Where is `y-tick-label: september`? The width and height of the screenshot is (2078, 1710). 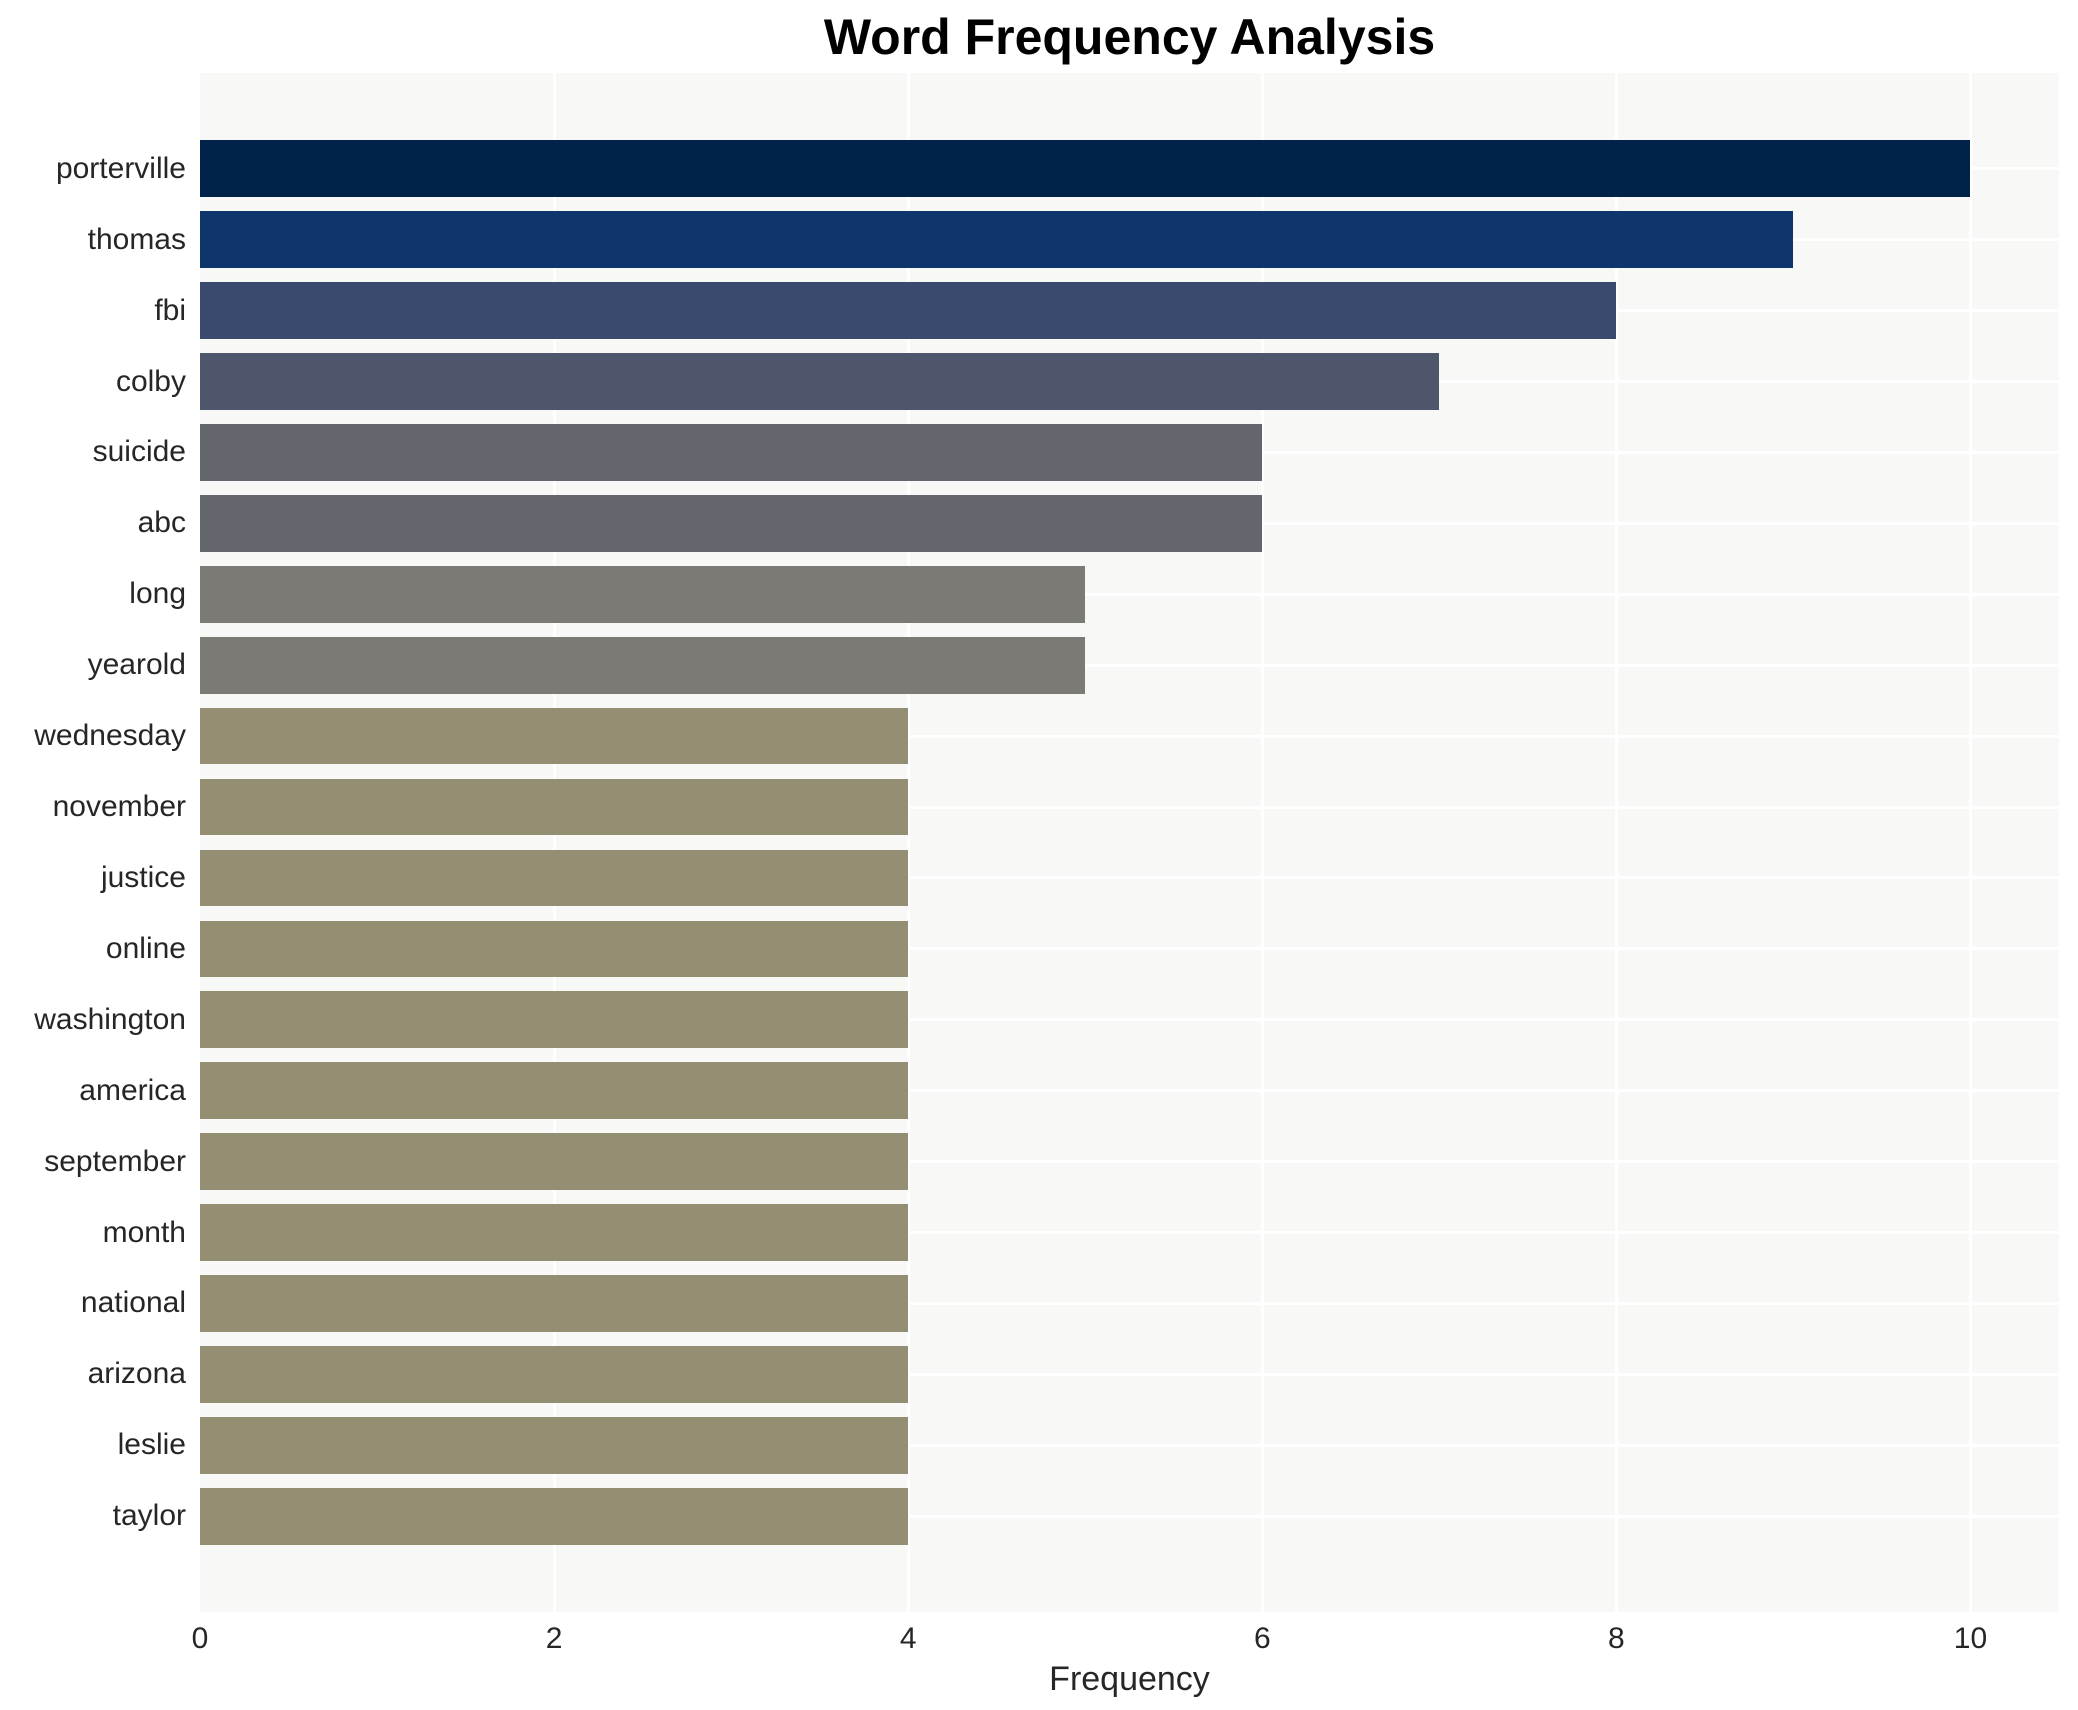
y-tick-label: september is located at coordinates (115, 1161).